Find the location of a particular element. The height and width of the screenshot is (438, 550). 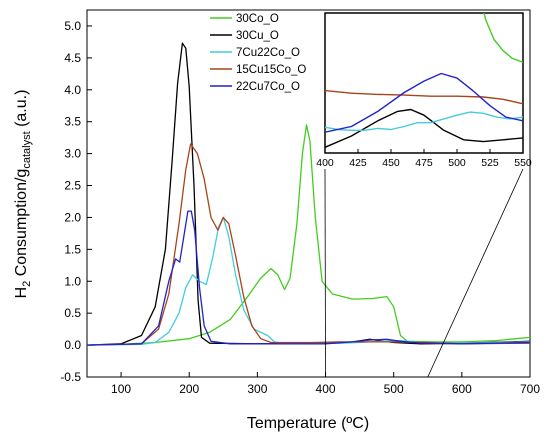

inset-series-line-15Cu15Co_O is located at coordinates (424, 97).